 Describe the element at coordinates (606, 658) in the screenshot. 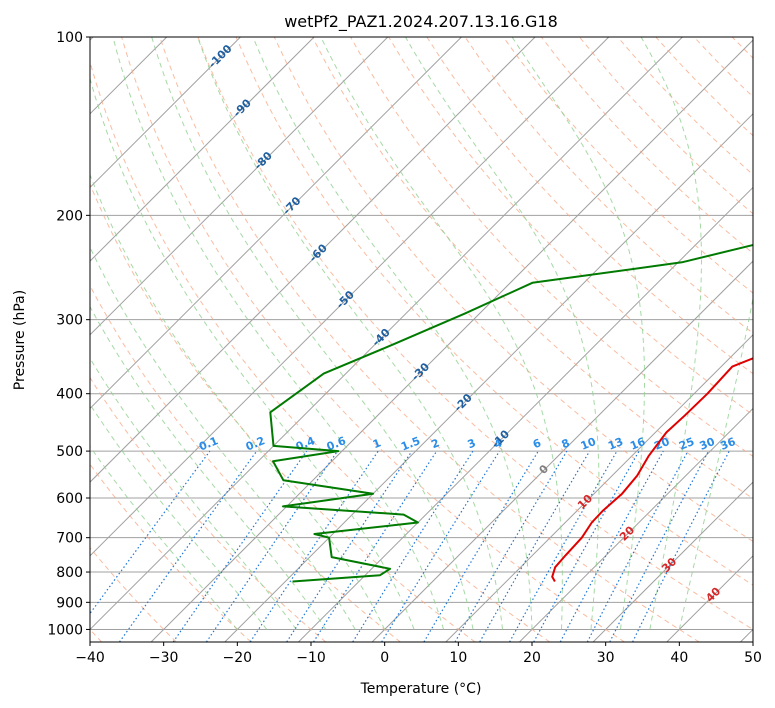

I see `x-tick-label: 30` at that location.